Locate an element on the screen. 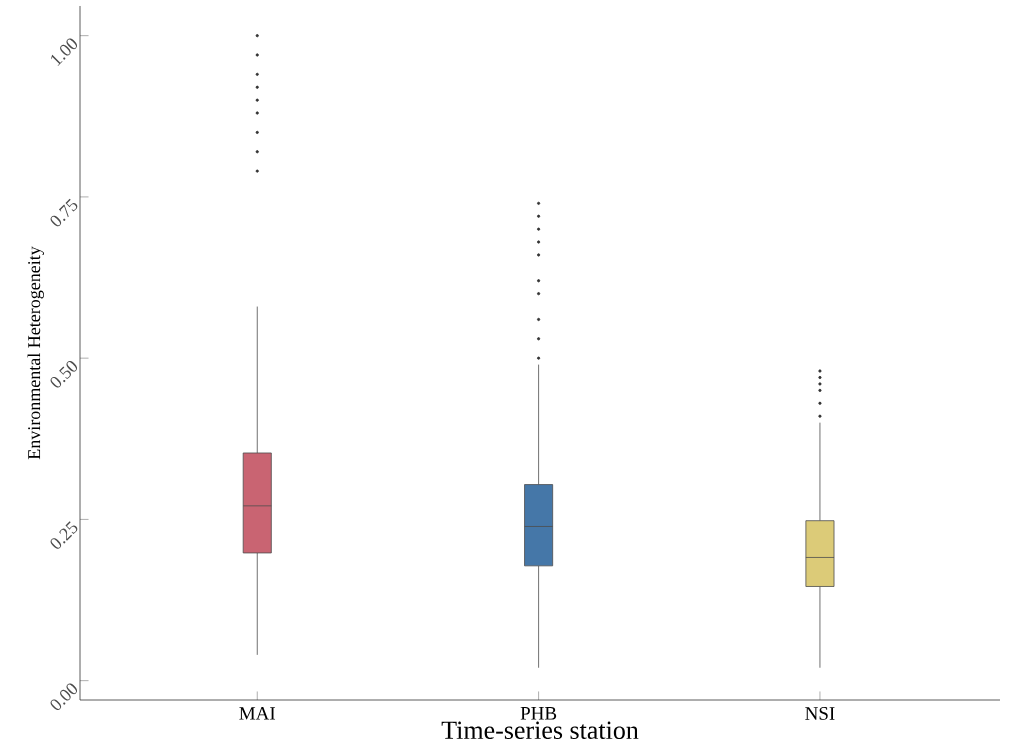 This screenshot has height=756, width=1010. y-axis-title: Environmental Heterogeneity is located at coordinates (35, 353).